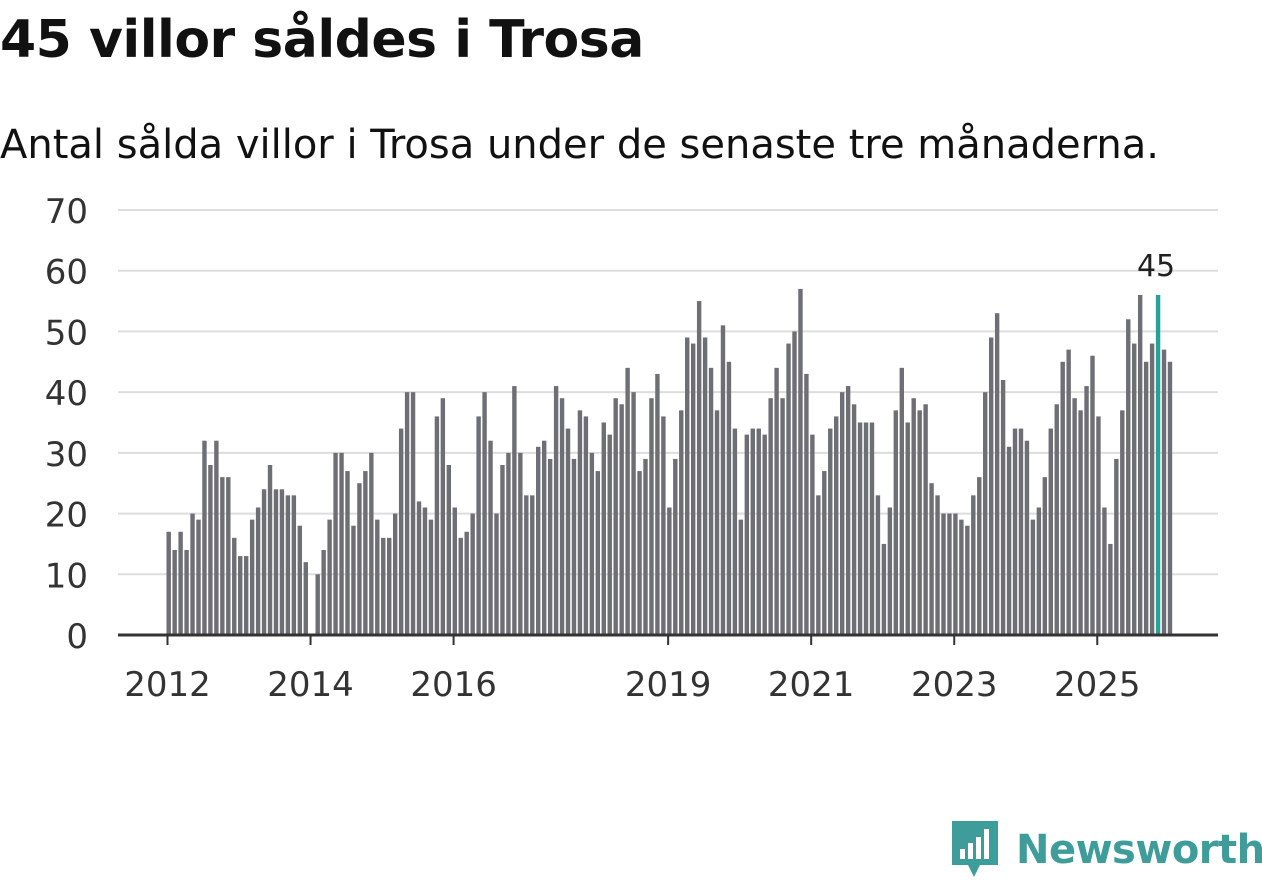  I want to click on brand-logo: Newsworthy, so click(1106, 850).